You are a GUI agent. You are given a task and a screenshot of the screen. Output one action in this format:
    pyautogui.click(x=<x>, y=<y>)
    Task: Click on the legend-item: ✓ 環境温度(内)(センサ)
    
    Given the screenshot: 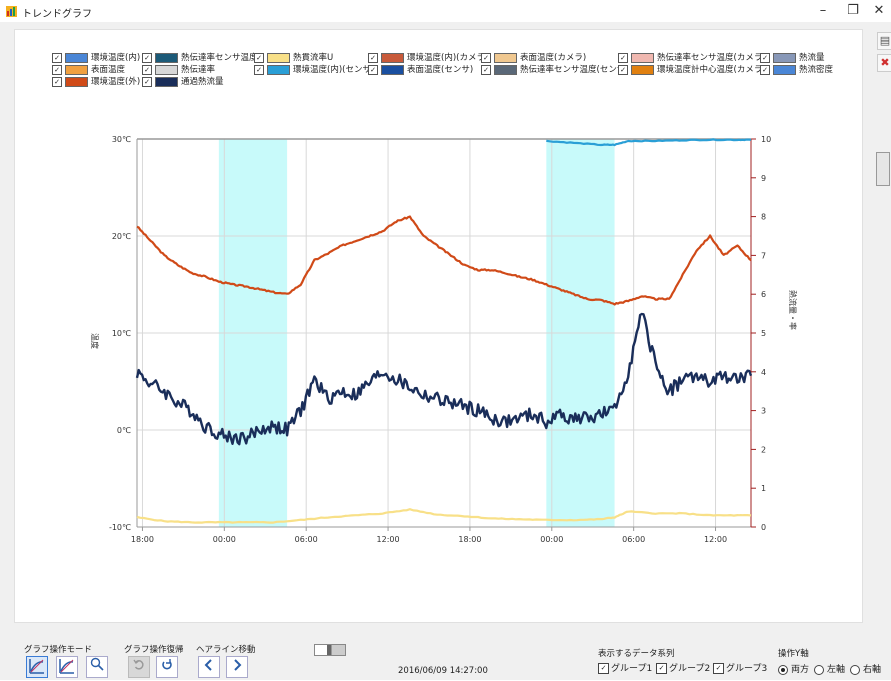 What is the action you would take?
    pyautogui.click(x=314, y=70)
    